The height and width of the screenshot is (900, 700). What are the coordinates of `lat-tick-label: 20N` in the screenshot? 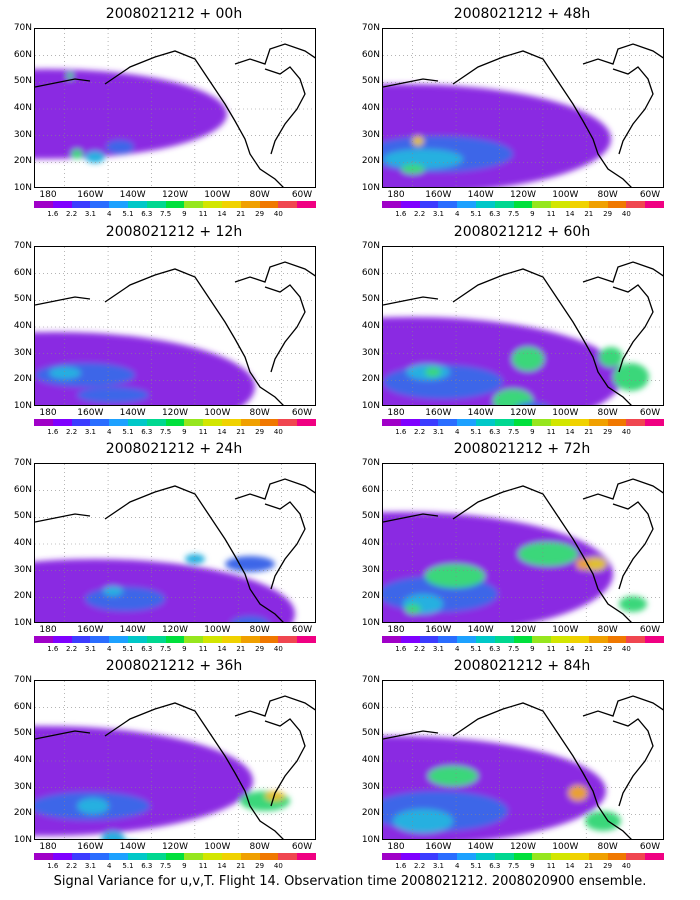 It's located at (22, 596).